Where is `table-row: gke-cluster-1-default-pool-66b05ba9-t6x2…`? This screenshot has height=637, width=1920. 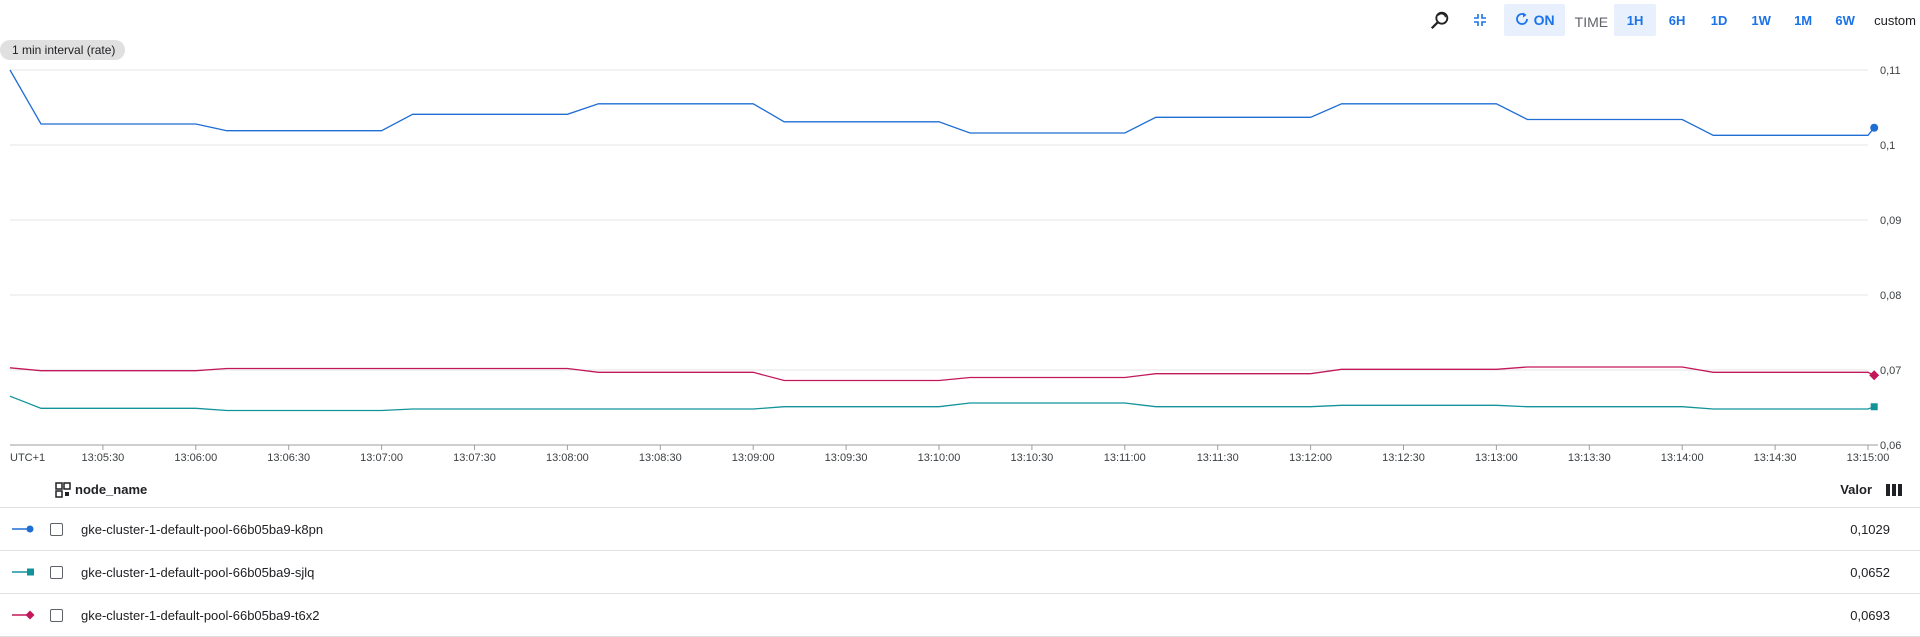 table-row: gke-cluster-1-default-pool-66b05ba9-t6x2… is located at coordinates (960, 615).